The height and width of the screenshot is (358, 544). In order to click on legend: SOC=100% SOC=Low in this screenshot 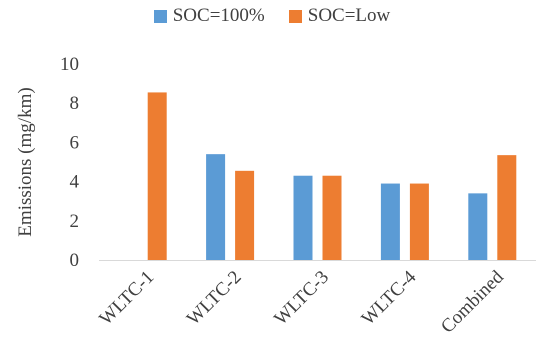, I will do `click(272, 16)`.